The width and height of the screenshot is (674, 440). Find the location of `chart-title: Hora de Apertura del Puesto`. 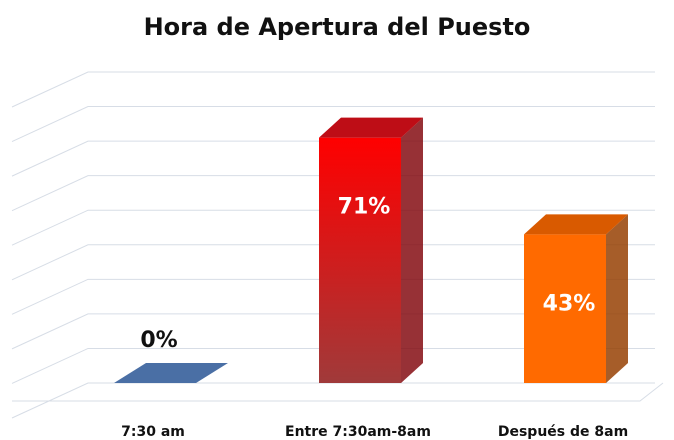

chart-title: Hora de Apertura del Puesto is located at coordinates (337, 27).